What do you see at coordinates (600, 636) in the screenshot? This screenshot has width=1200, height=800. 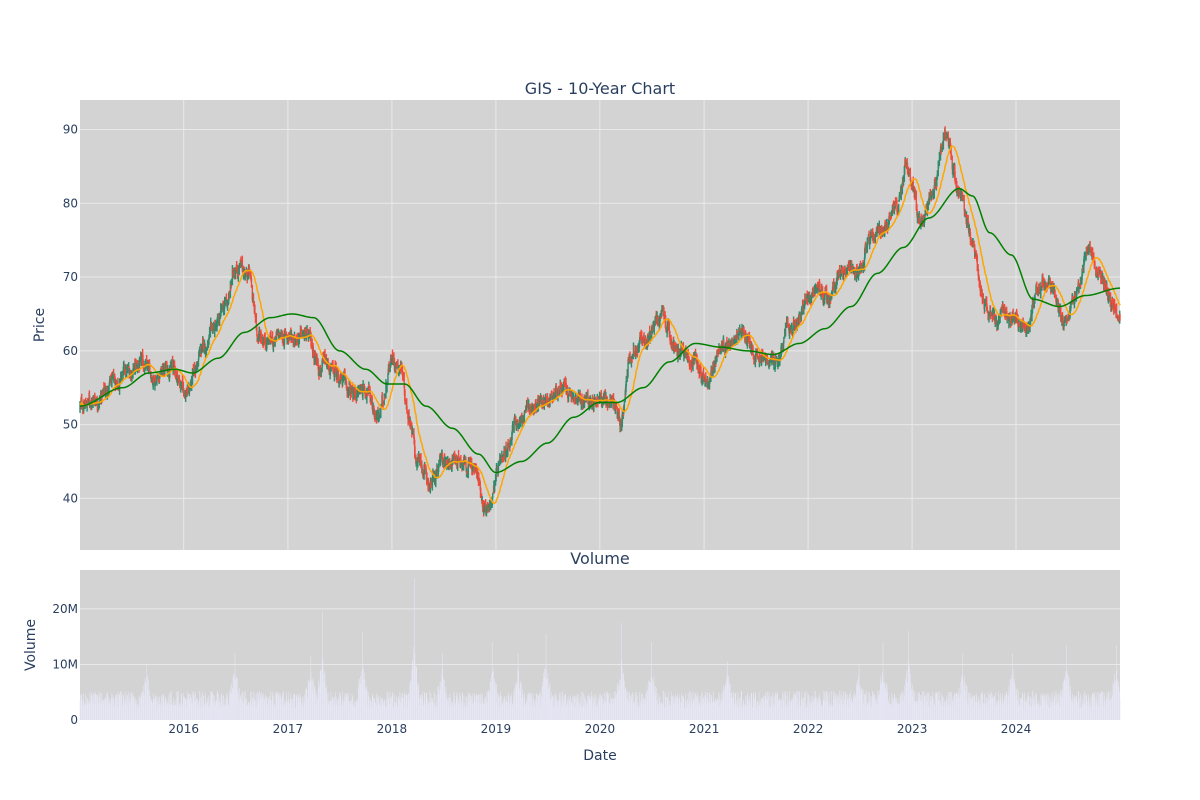 I see `volume-gridlines` at bounding box center [600, 636].